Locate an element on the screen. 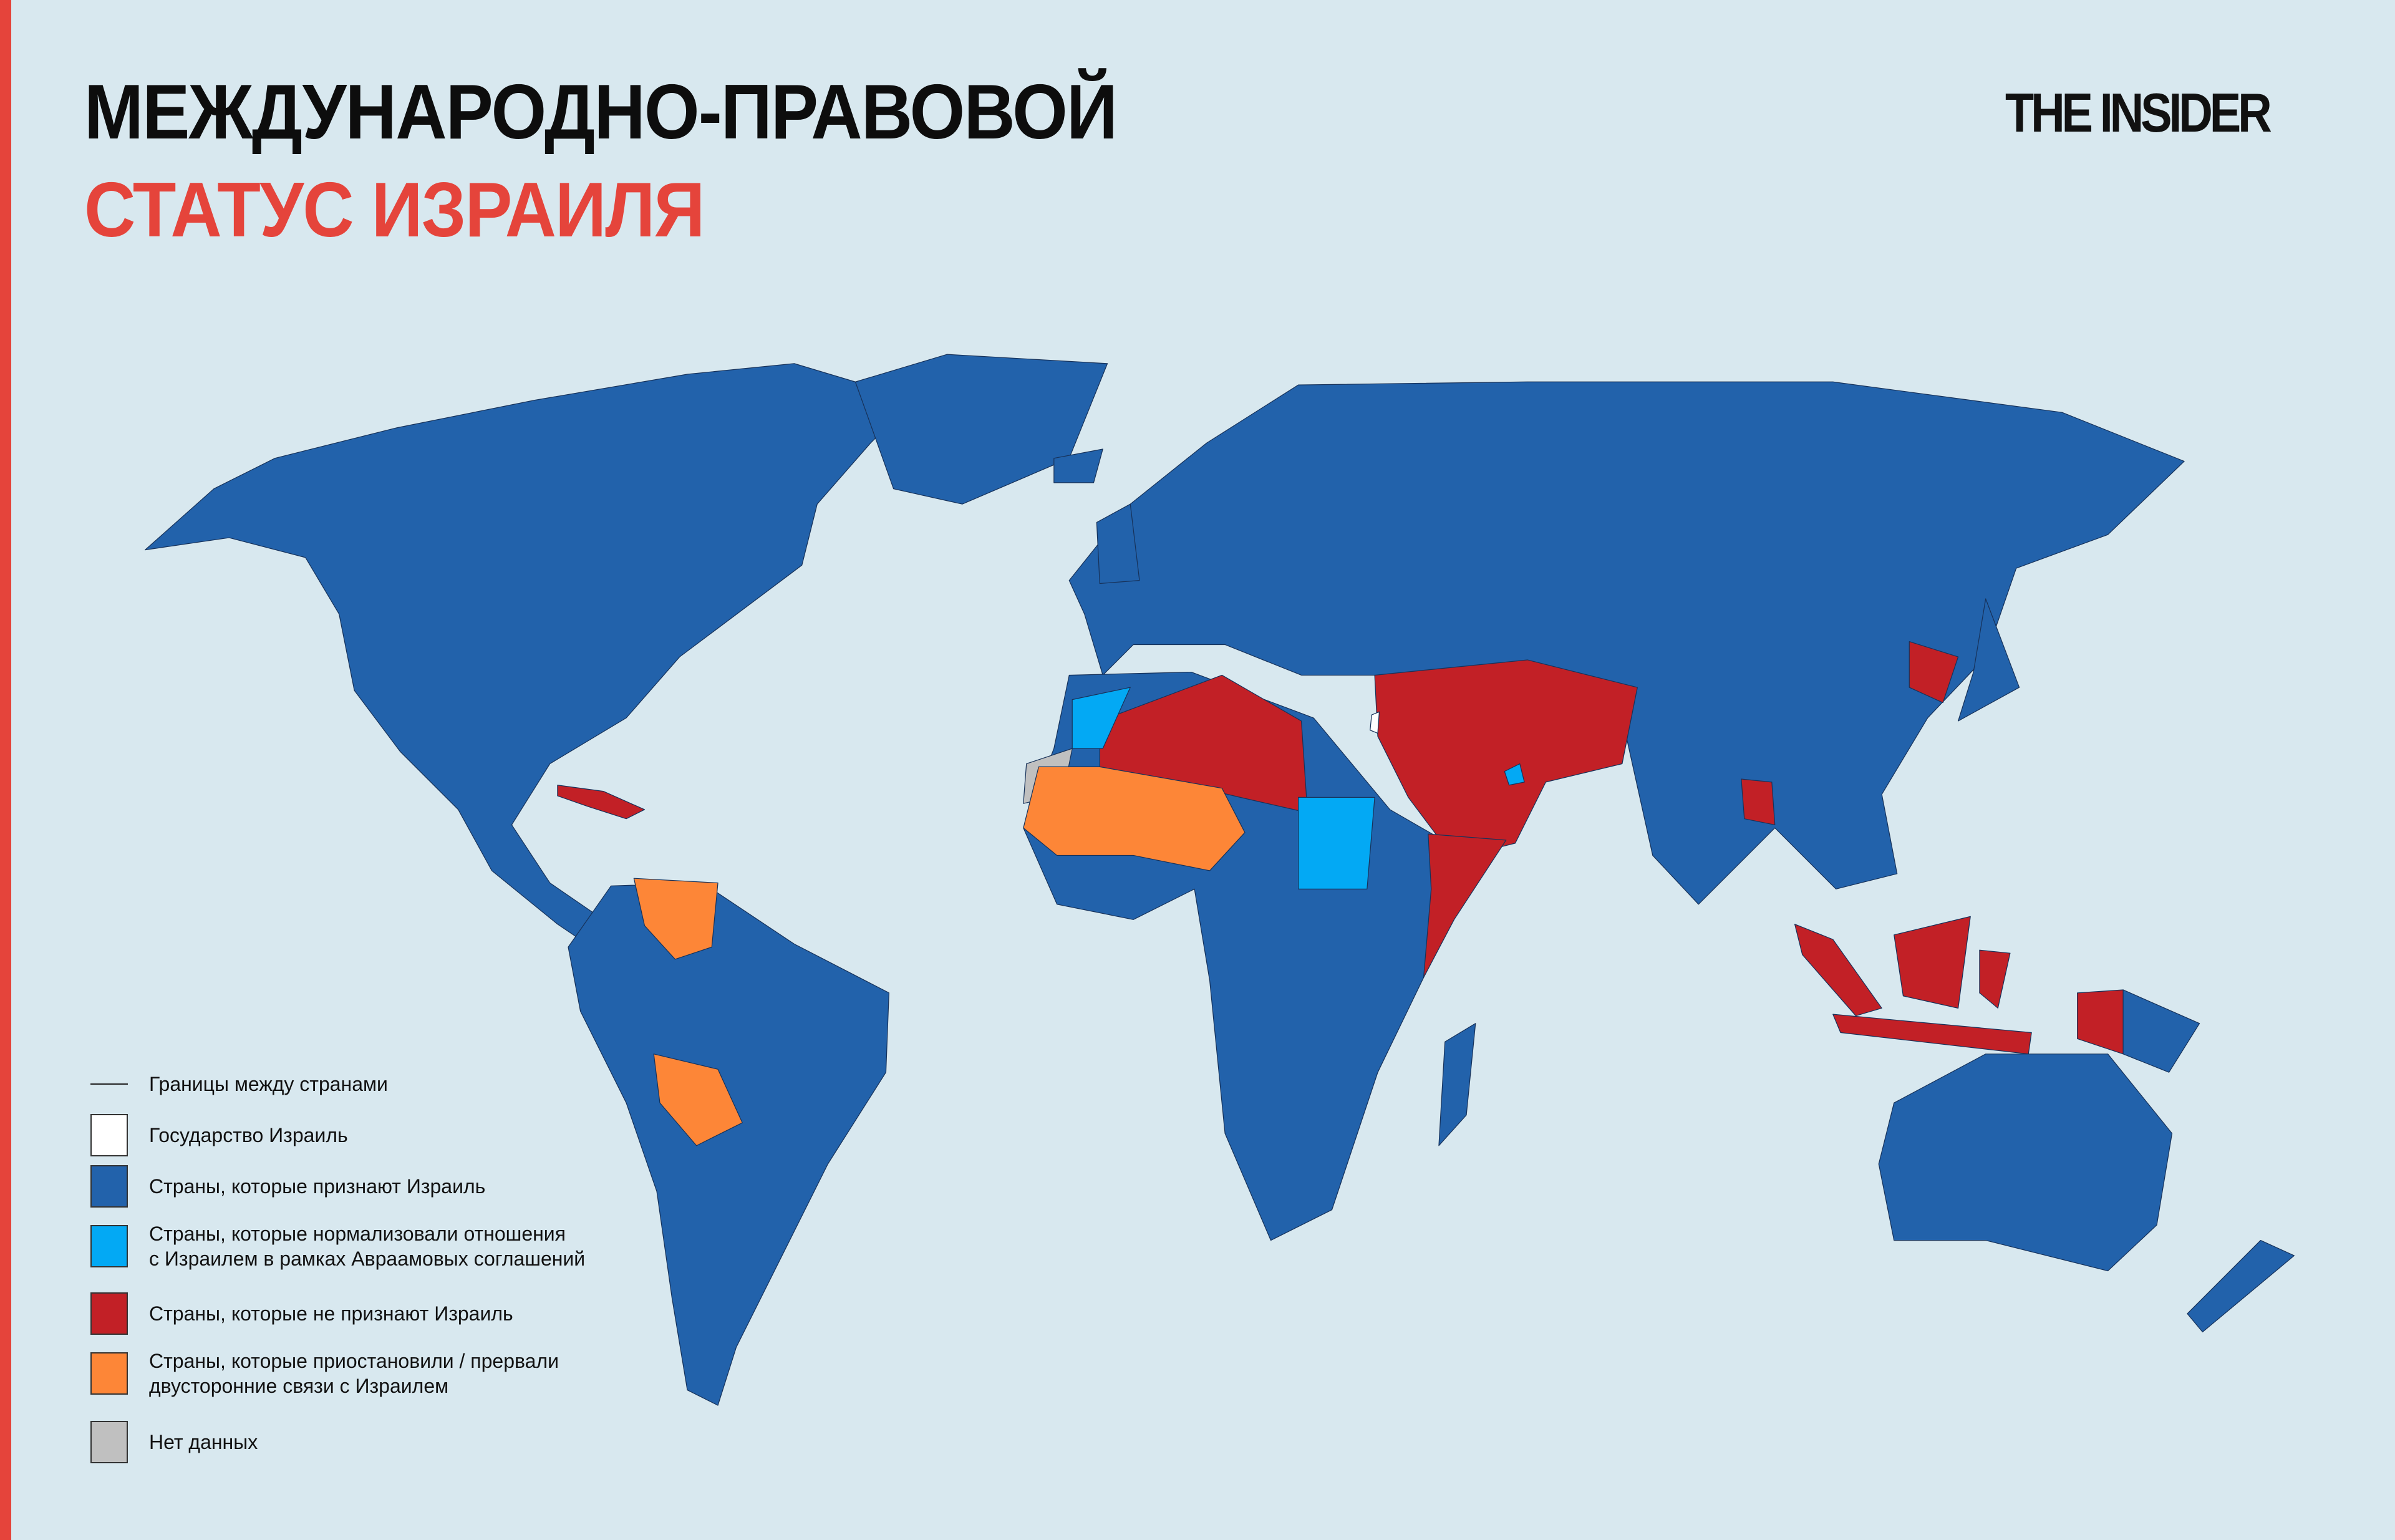 This screenshot has width=2395, height=1540. legend-label: Страны, которые признают Израиль is located at coordinates (317, 1186).